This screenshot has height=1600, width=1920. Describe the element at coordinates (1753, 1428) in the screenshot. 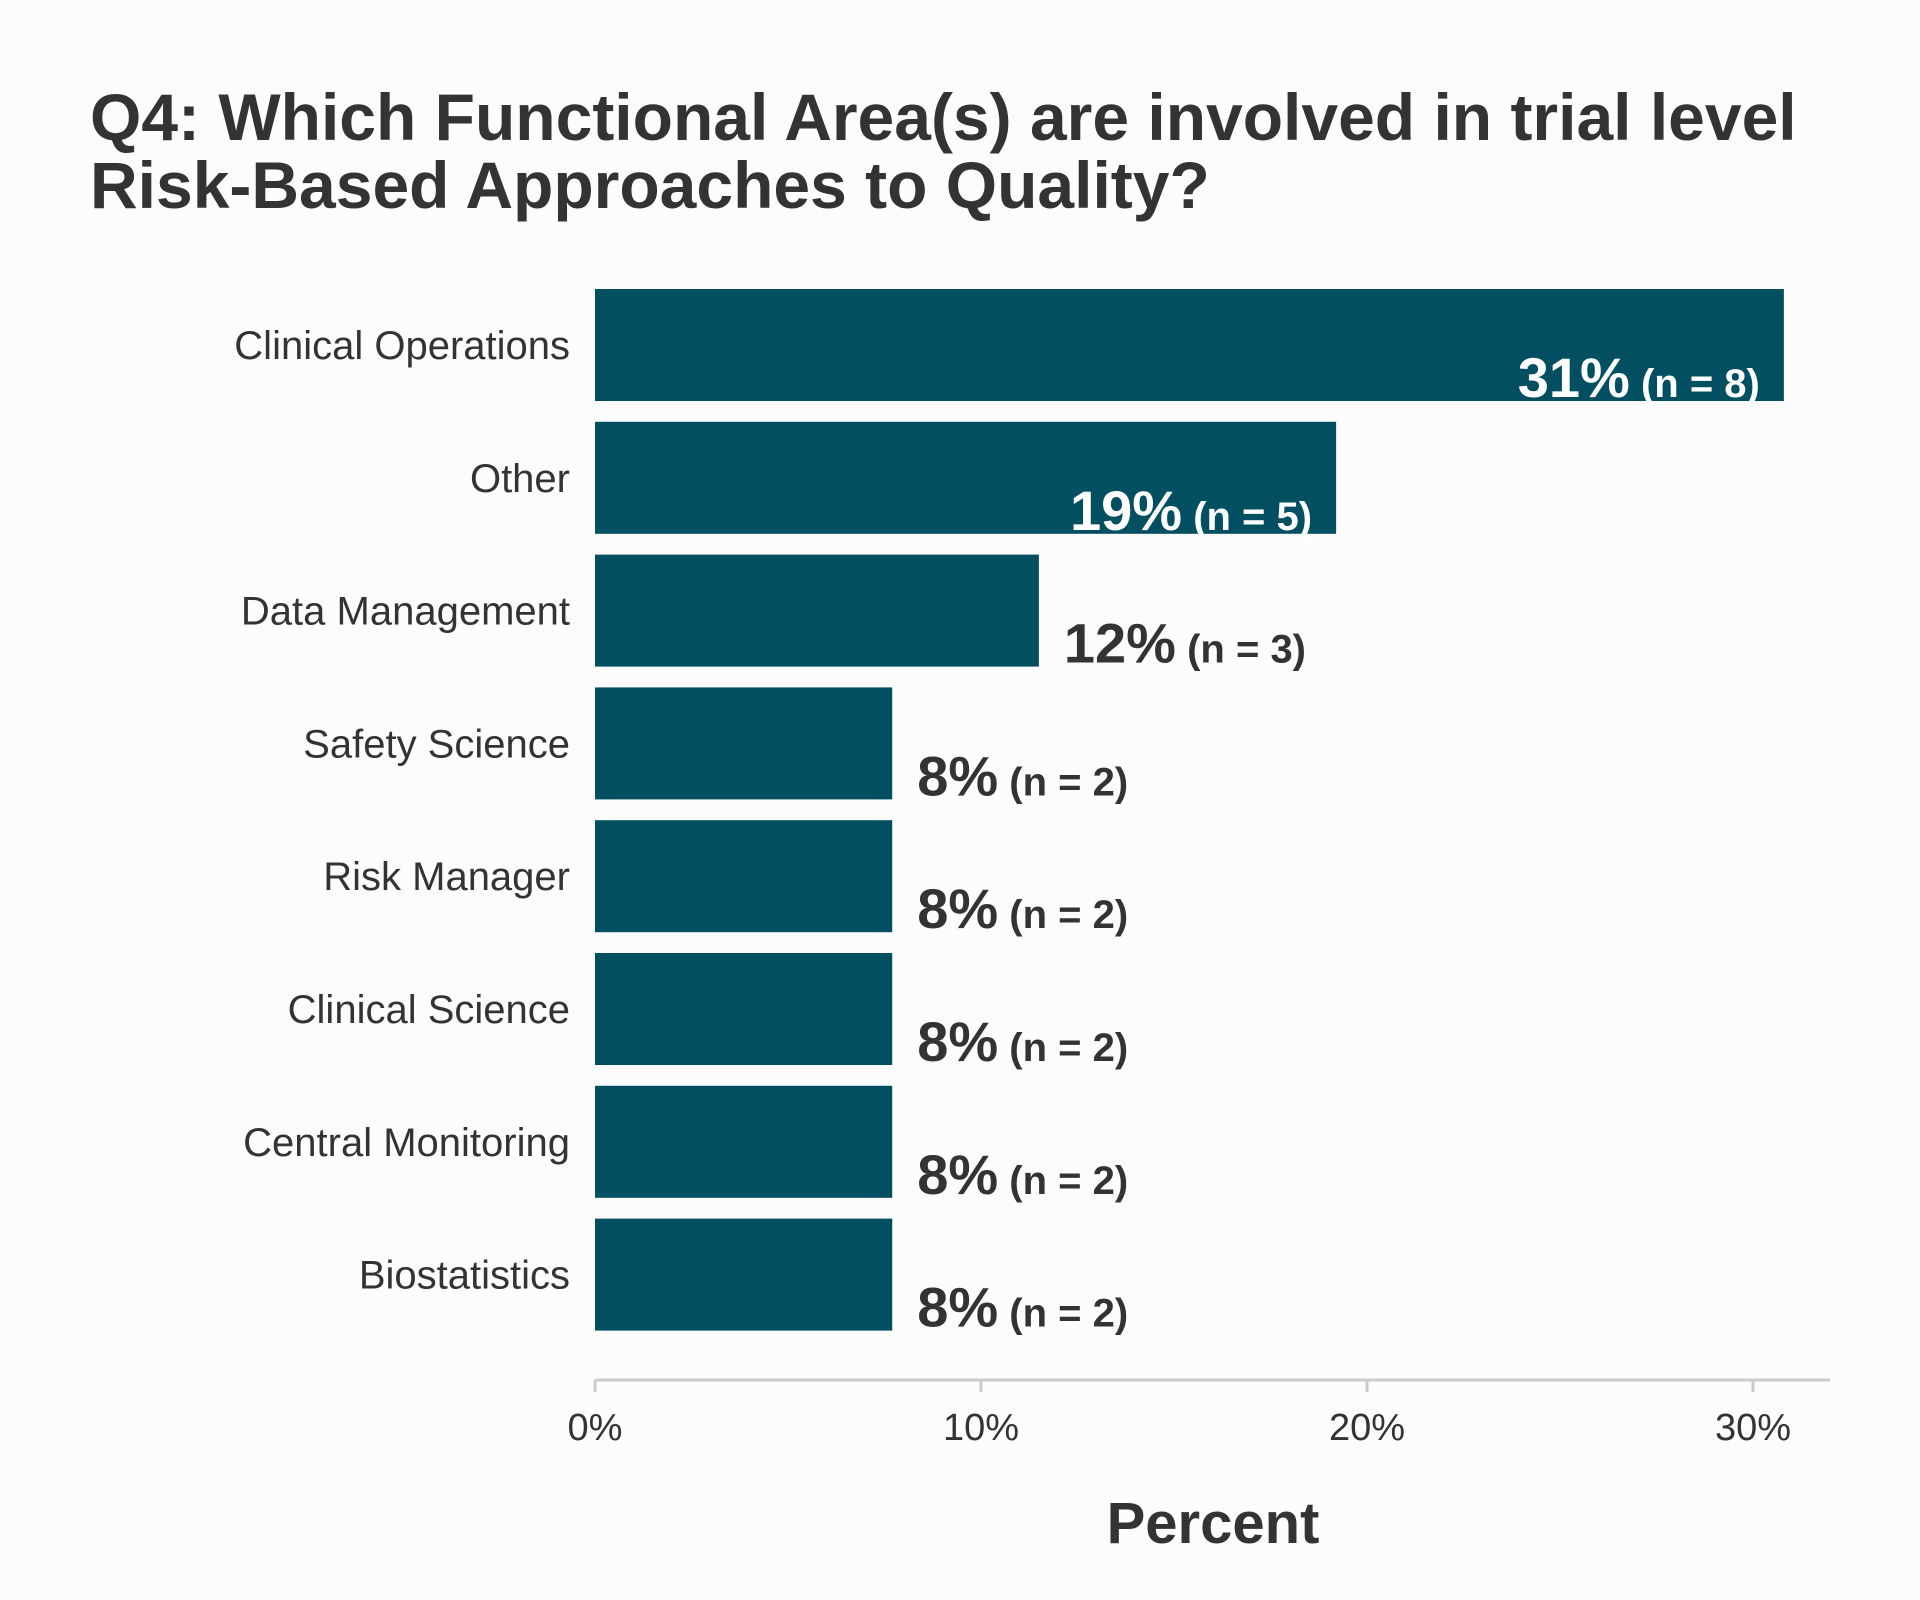

I see `x-tick-label-4: 30%` at that location.